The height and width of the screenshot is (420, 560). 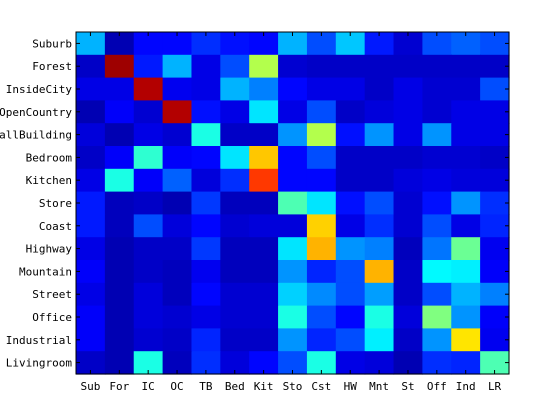 What do you see at coordinates (52, 317) in the screenshot?
I see `y-tick-label: Office` at bounding box center [52, 317].